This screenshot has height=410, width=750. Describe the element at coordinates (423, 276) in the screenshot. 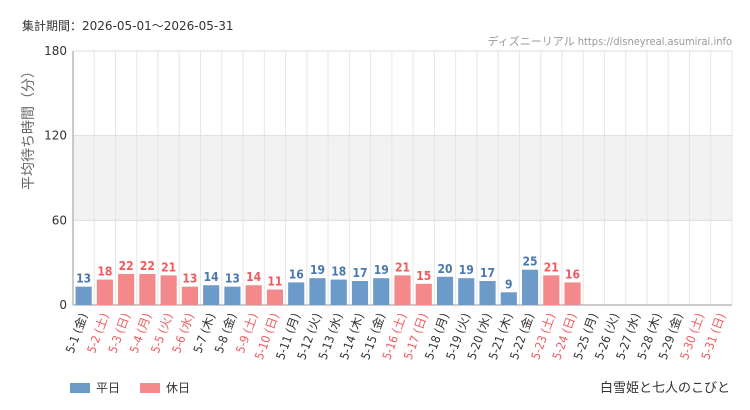

I see `bar-value-label: 15` at that location.